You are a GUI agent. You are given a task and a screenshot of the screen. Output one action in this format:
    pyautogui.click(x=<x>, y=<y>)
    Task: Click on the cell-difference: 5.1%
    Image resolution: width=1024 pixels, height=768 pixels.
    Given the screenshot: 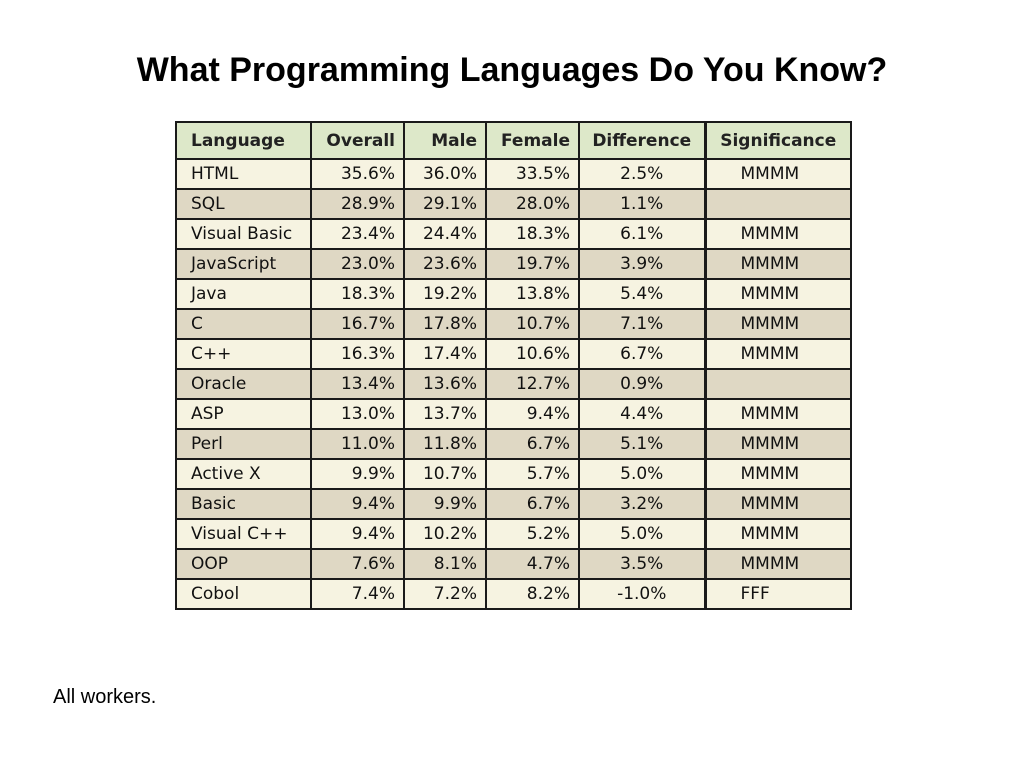 What is the action you would take?
    pyautogui.click(x=642, y=444)
    